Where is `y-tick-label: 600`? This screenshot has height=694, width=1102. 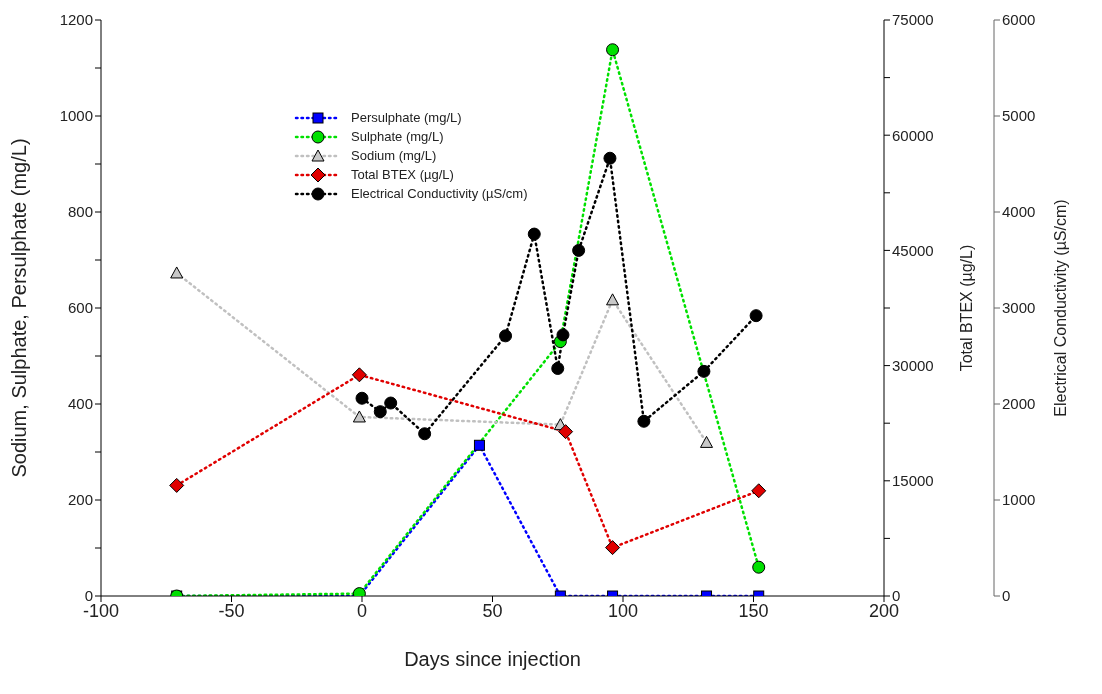 y-tick-label: 600 is located at coordinates (80, 308).